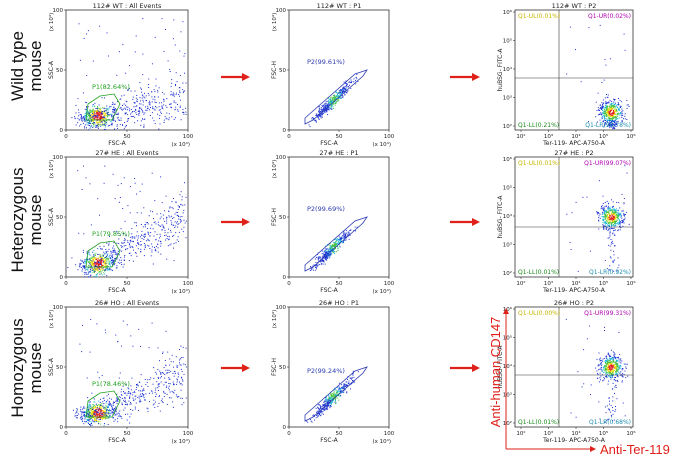 This screenshot has width=679, height=462. I want to click on y-tick-label: 0, so click(285, 131).